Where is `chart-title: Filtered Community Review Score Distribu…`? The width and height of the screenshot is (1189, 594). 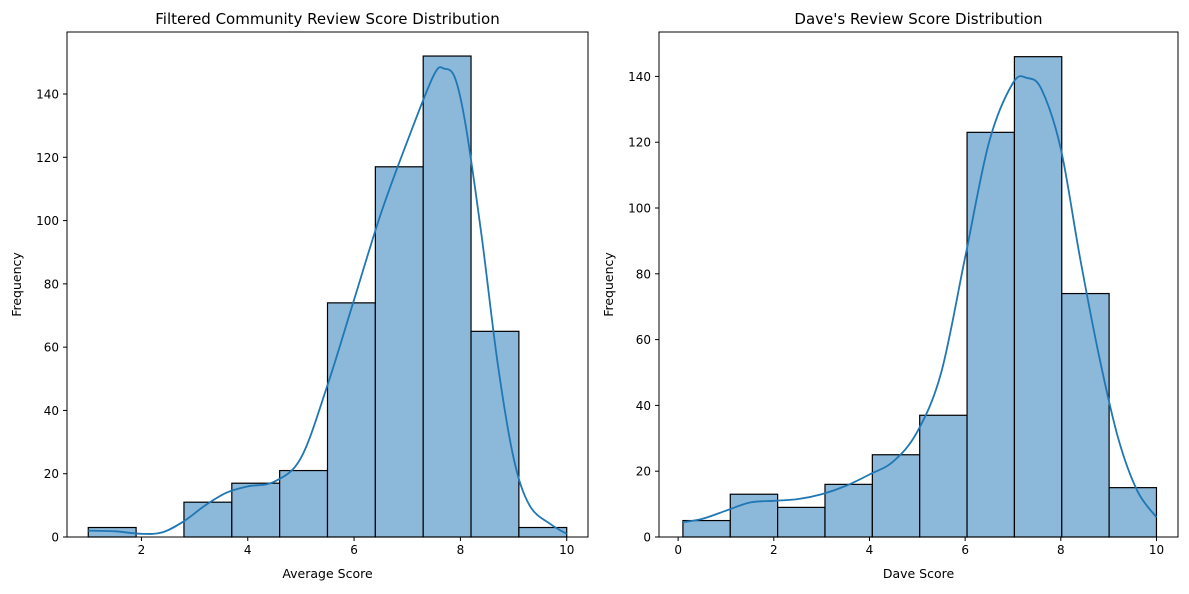
chart-title: Filtered Community Review Score Distribu… is located at coordinates (327, 19).